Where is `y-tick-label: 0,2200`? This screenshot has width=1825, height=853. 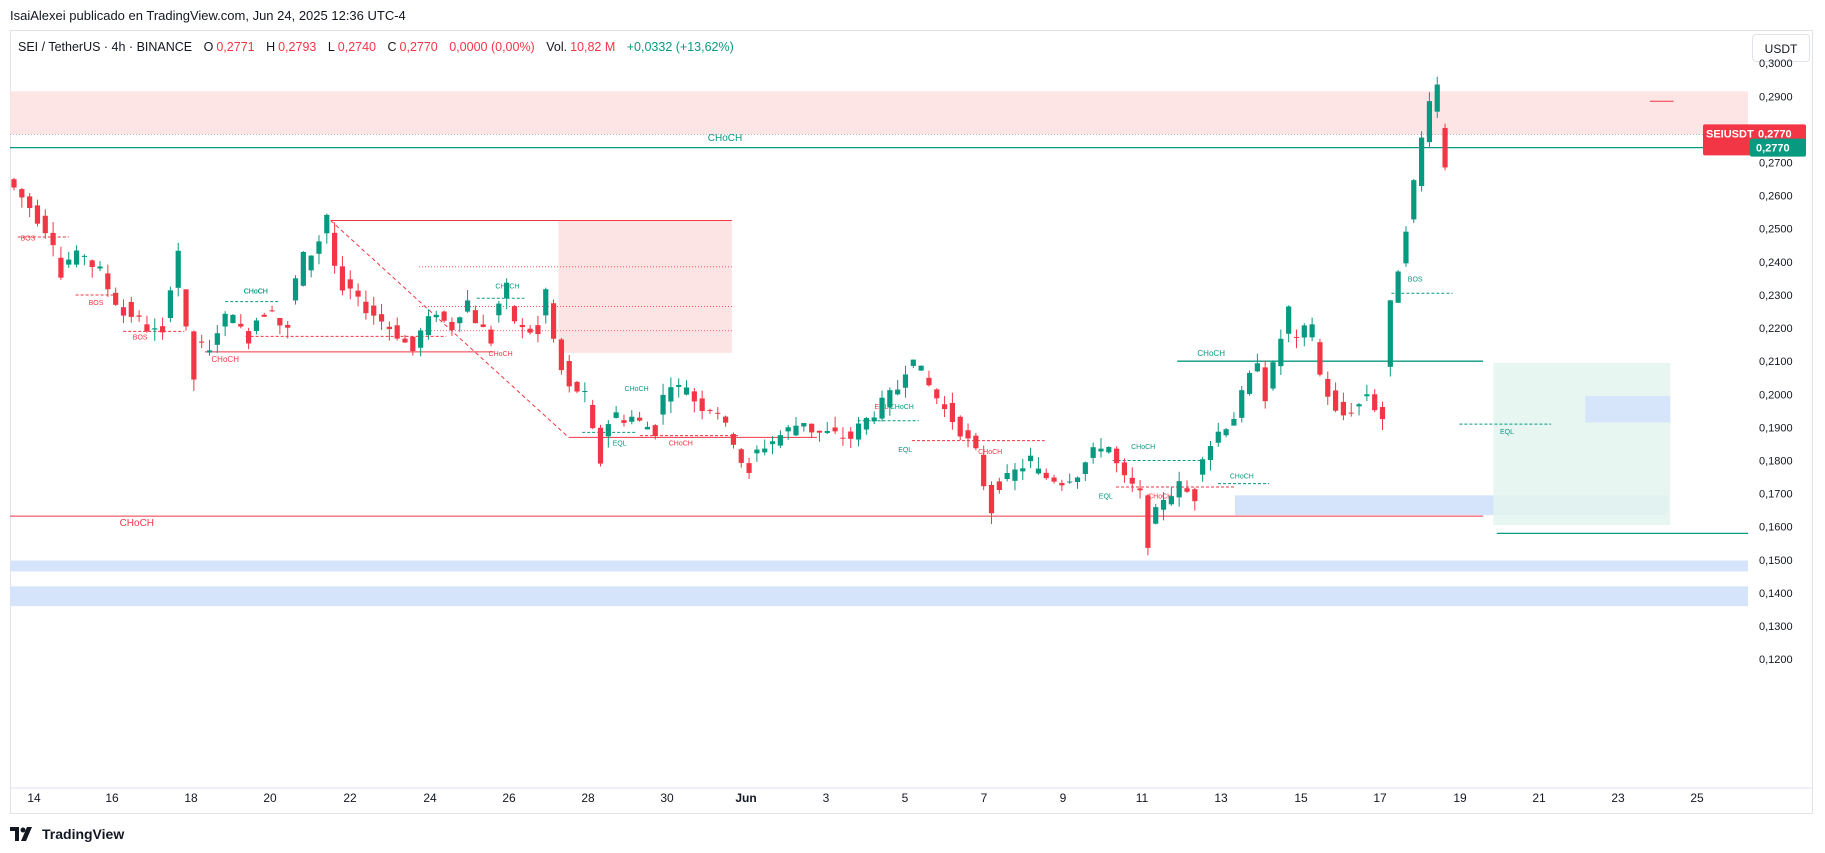
y-tick-label: 0,2200 is located at coordinates (1776, 329).